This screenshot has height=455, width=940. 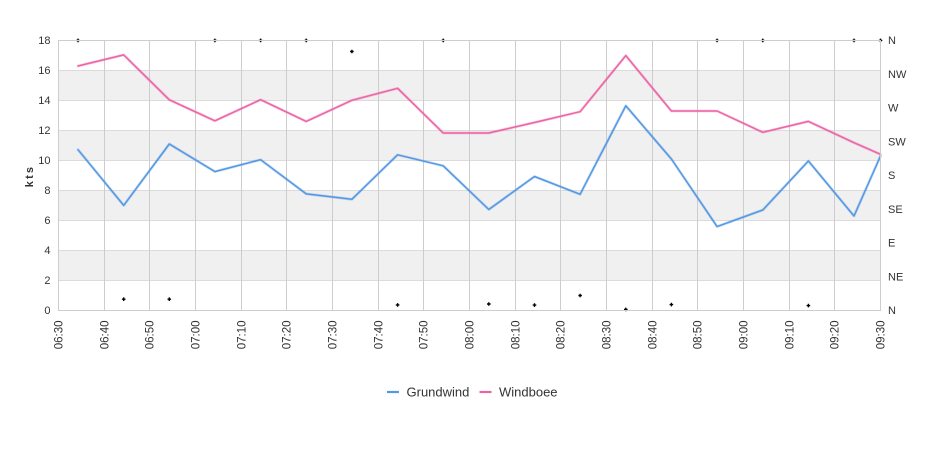 I want to click on svg-text: 06:50, so click(x=151, y=335).